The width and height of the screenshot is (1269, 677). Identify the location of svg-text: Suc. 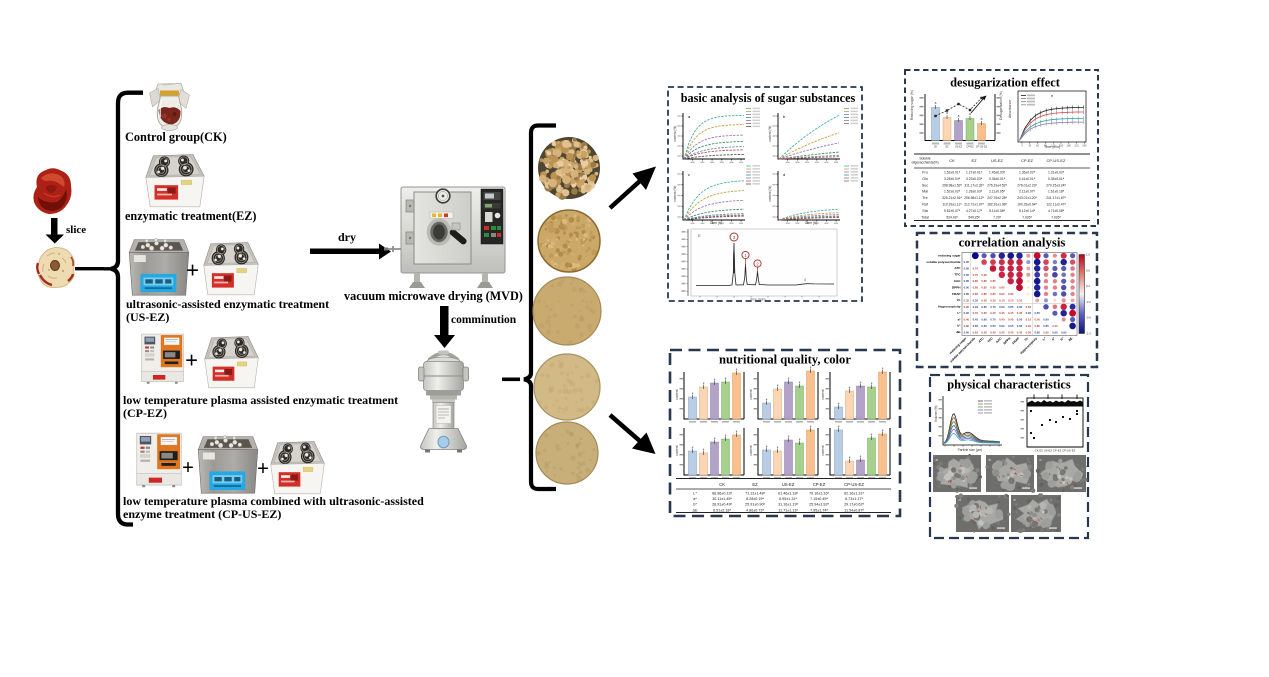
(925, 185).